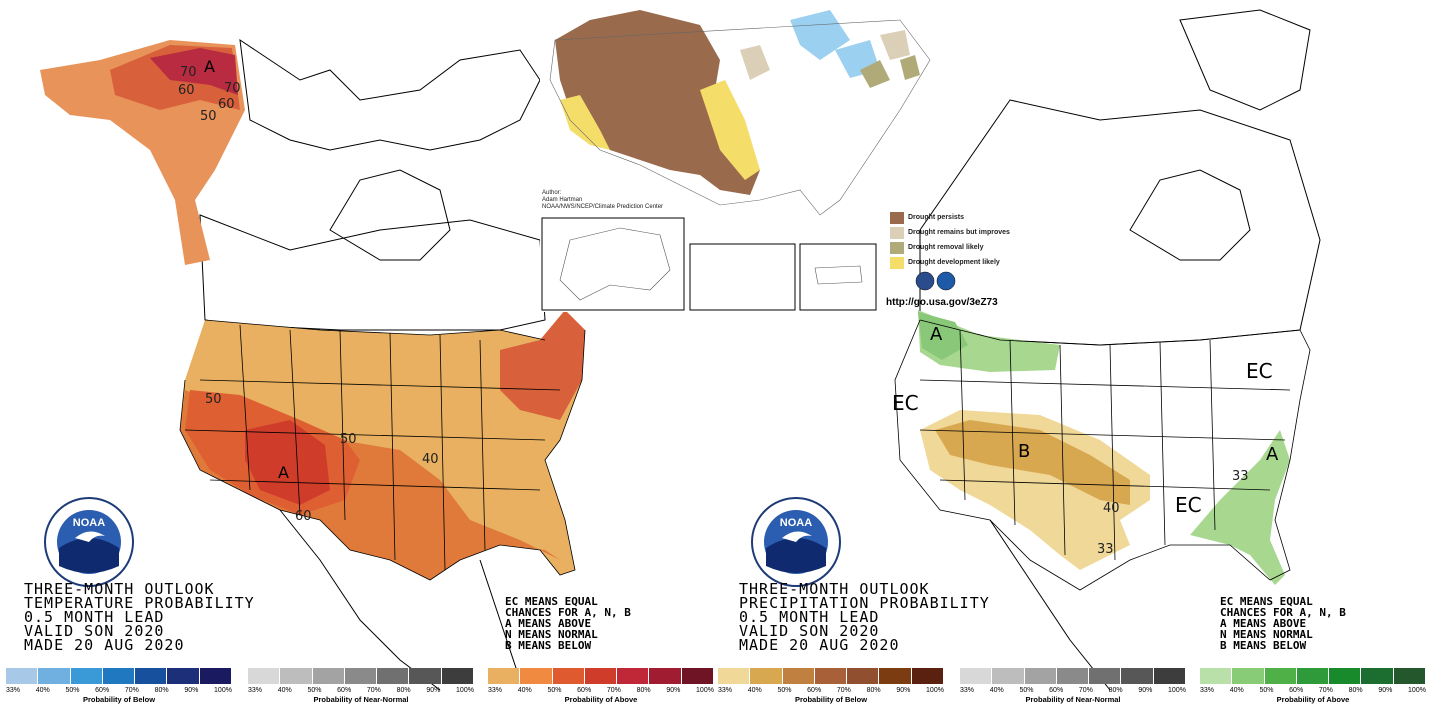 The height and width of the screenshot is (706, 1436). Describe the element at coordinates (104, 645) in the screenshot. I see `title-line: MADE 20 AUG 2020` at that location.